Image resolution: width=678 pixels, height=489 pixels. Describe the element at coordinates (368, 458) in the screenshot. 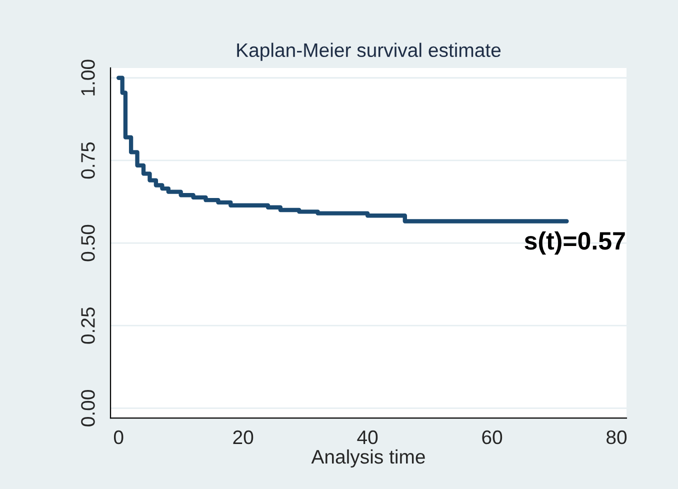

I see `x-axis-title: Analysis time` at that location.